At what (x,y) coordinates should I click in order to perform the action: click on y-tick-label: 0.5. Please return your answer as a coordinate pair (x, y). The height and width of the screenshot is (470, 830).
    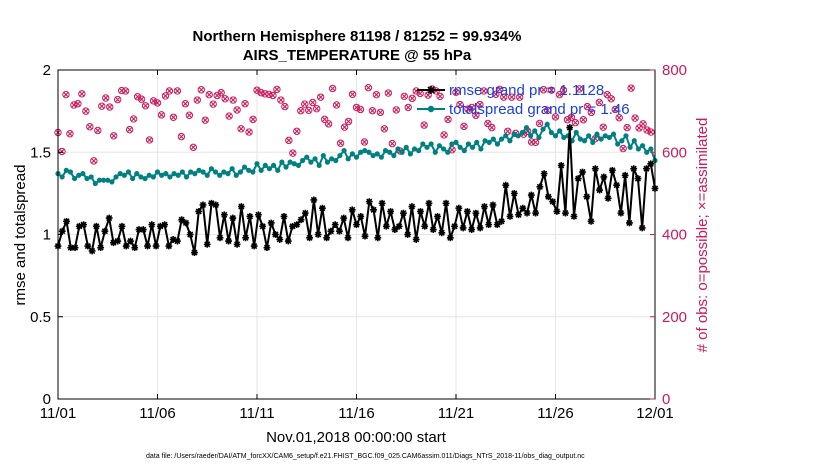
    Looking at the image, I should click on (40, 317).